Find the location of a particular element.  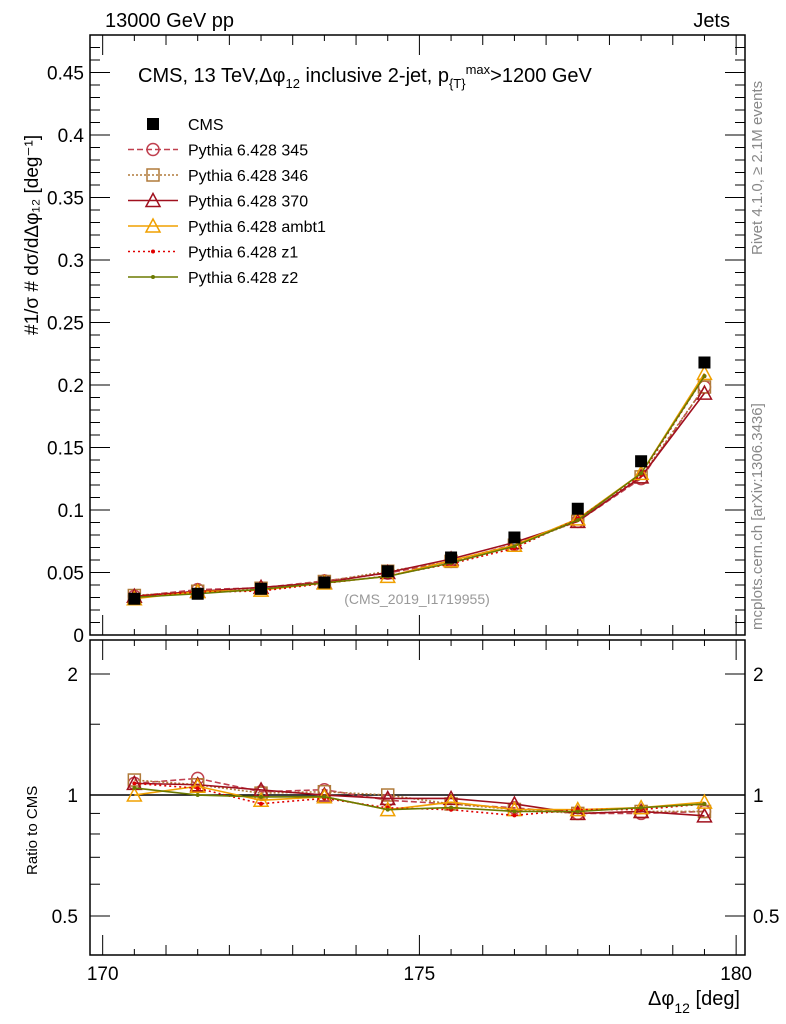

rivet-label: Rivet 4.1.0, ≥ 2.1M events is located at coordinates (757, 168).